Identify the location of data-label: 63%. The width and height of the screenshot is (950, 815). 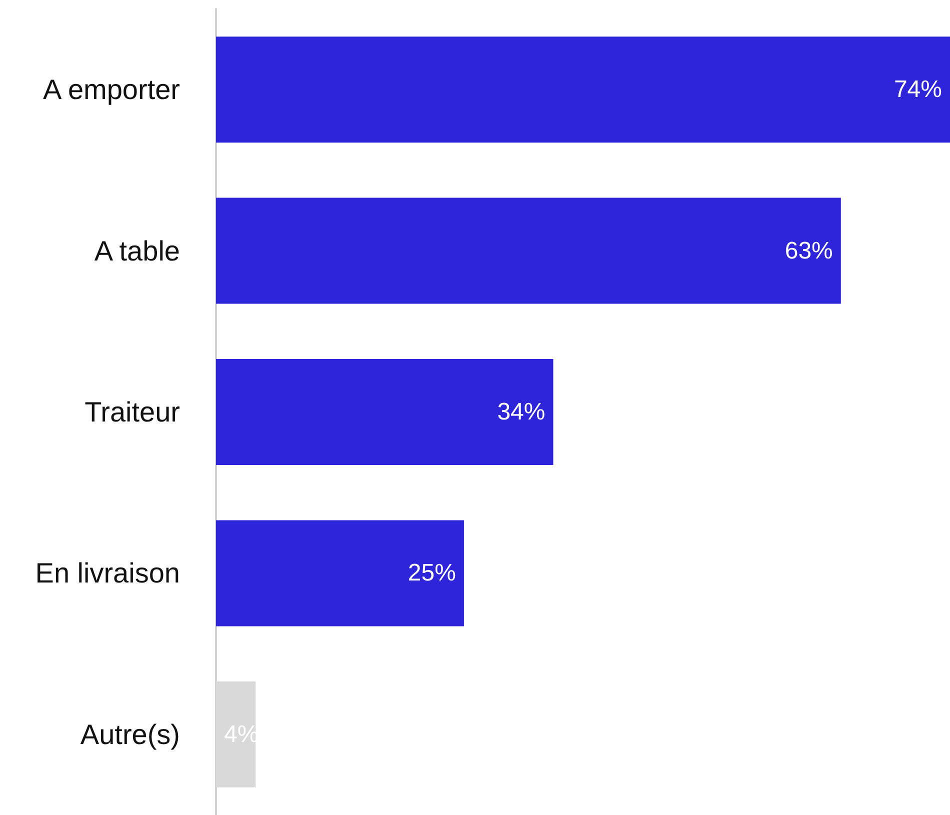
(808, 250).